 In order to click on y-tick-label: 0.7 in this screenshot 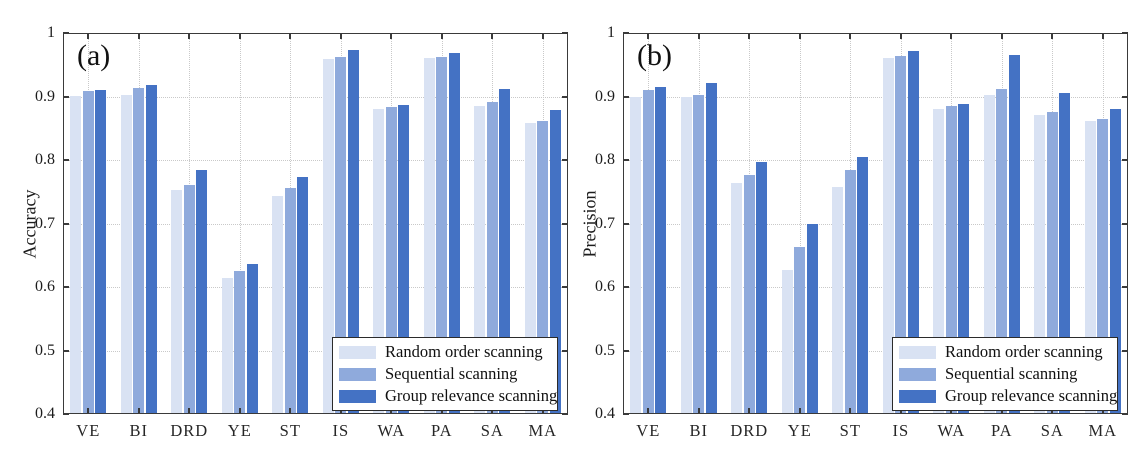, I will do `click(45, 223)`.